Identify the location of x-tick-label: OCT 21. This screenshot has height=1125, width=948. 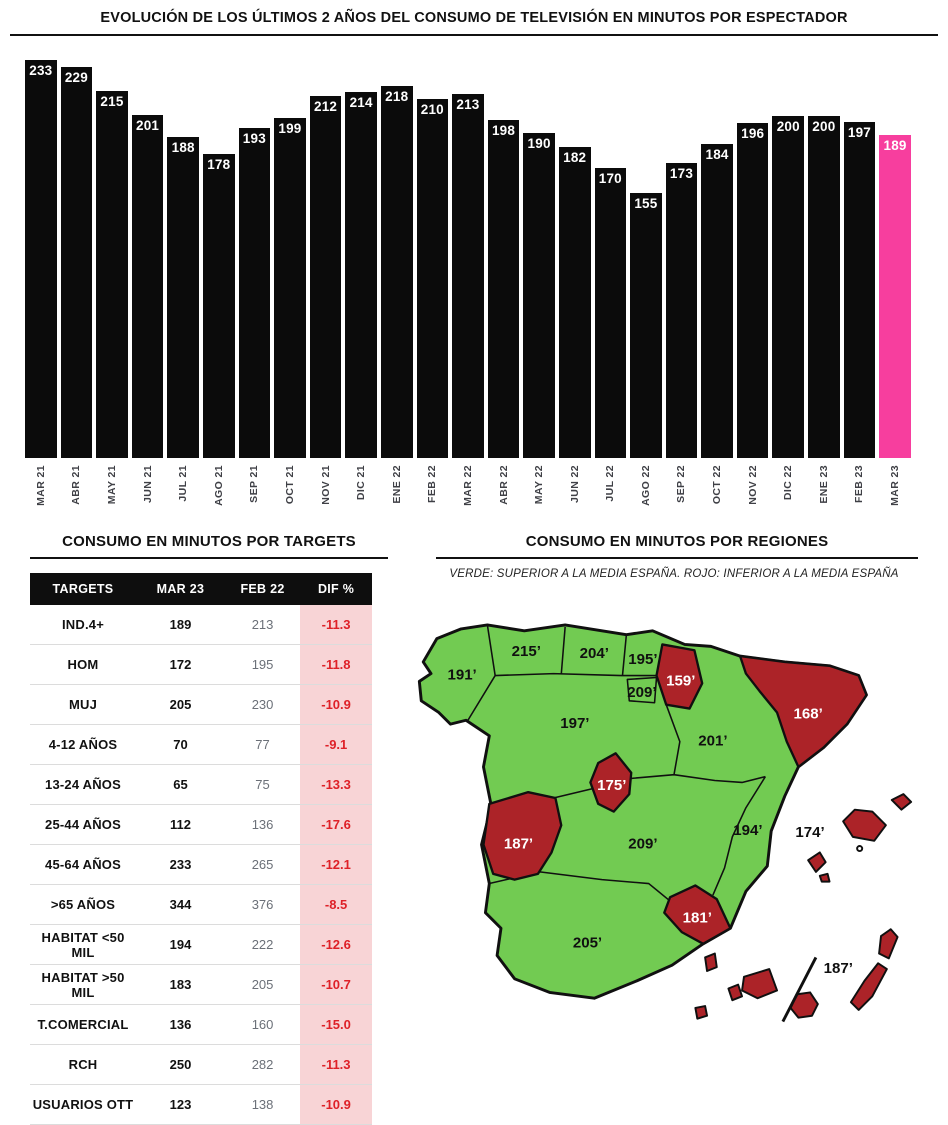
(289, 485).